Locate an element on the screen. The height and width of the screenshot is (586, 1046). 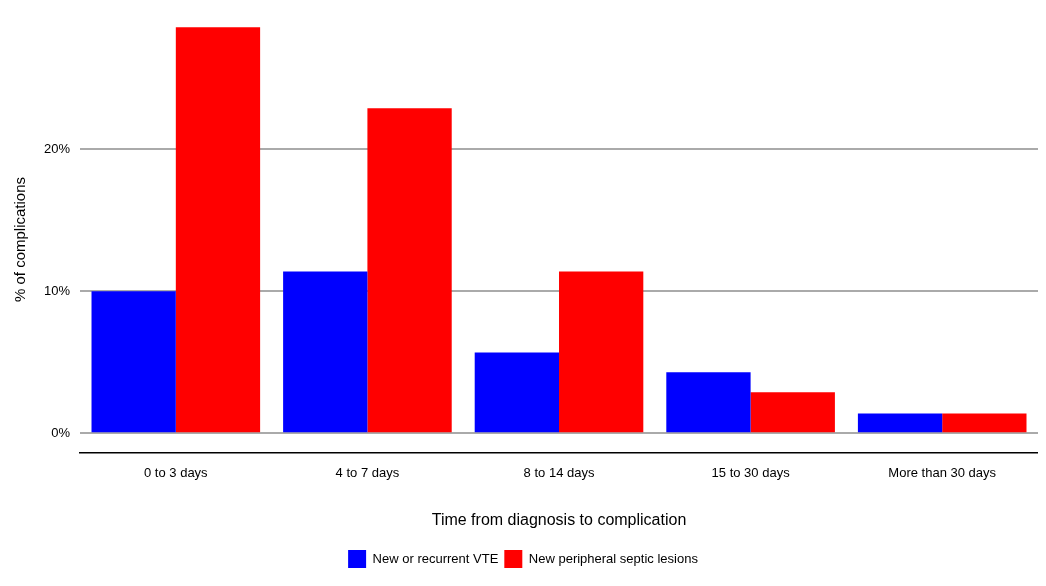
x-tick-label: 4 to 7 days is located at coordinates (367, 472).